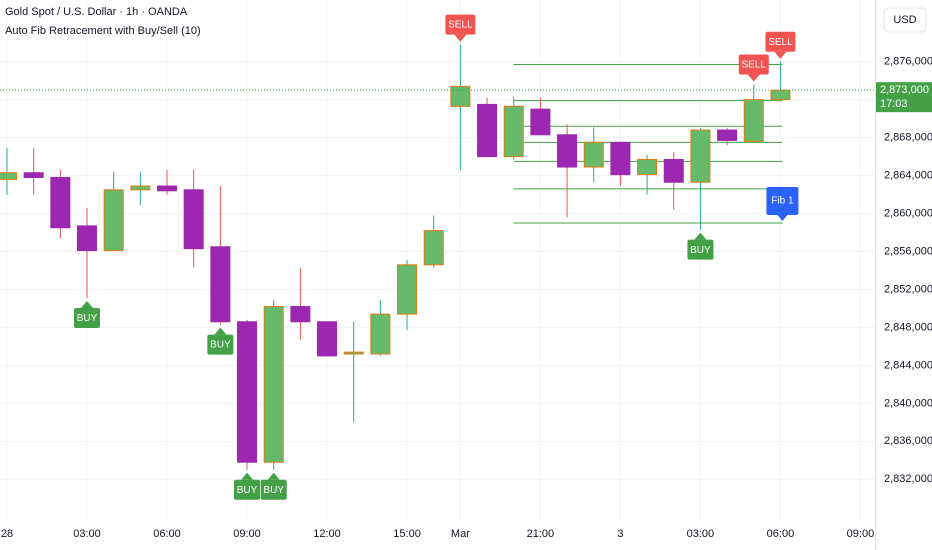 This screenshot has height=550, width=932. What do you see at coordinates (782, 218) in the screenshot?
I see `fib-label-arrow` at bounding box center [782, 218].